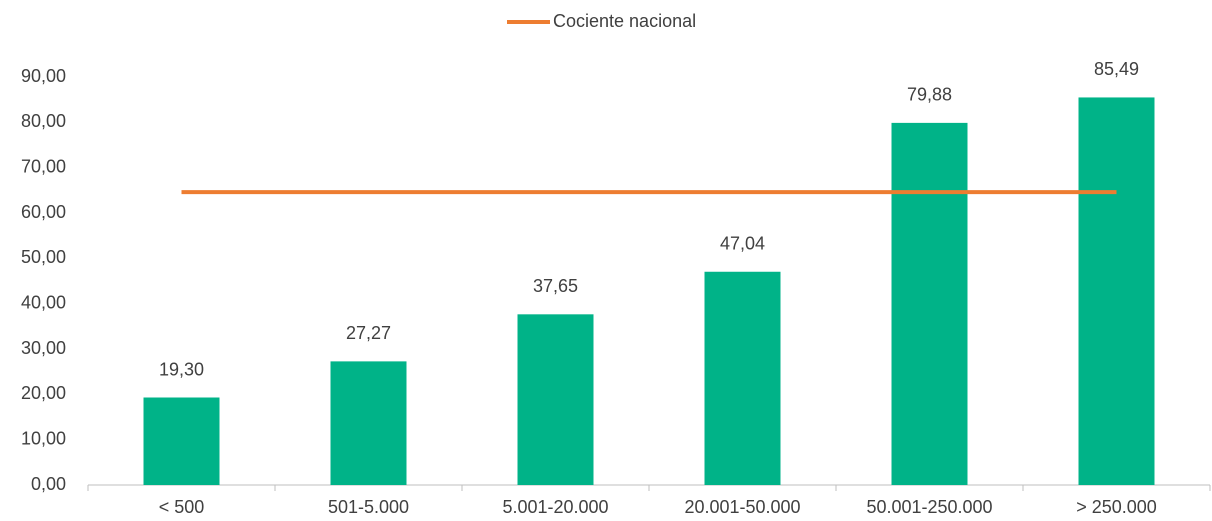 The width and height of the screenshot is (1212, 521). I want to click on x-tick-label: < 500, so click(182, 507).